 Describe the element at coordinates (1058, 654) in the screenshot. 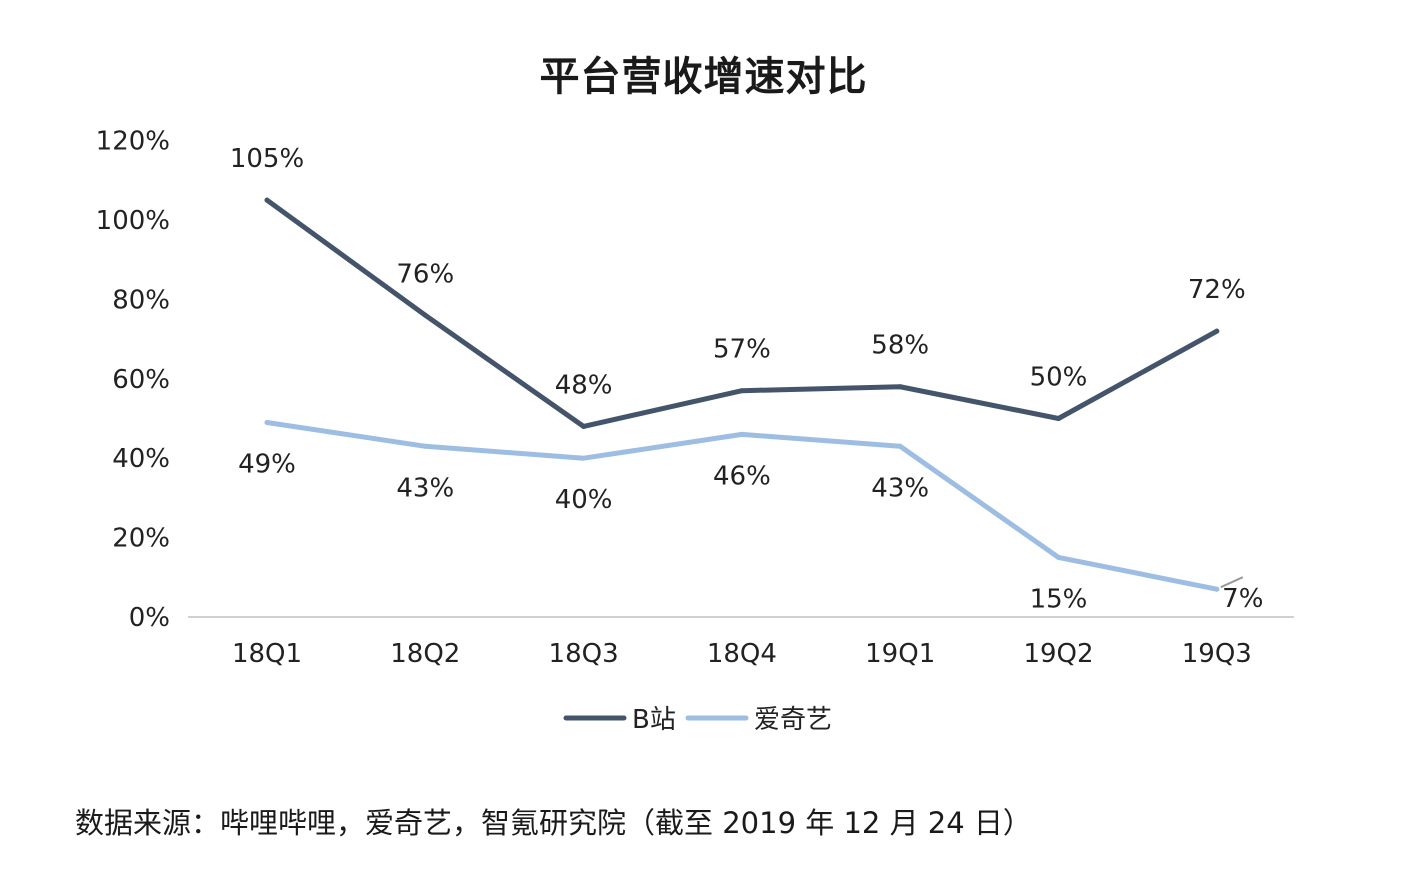

I see `x-tick-label: 19Q2` at that location.